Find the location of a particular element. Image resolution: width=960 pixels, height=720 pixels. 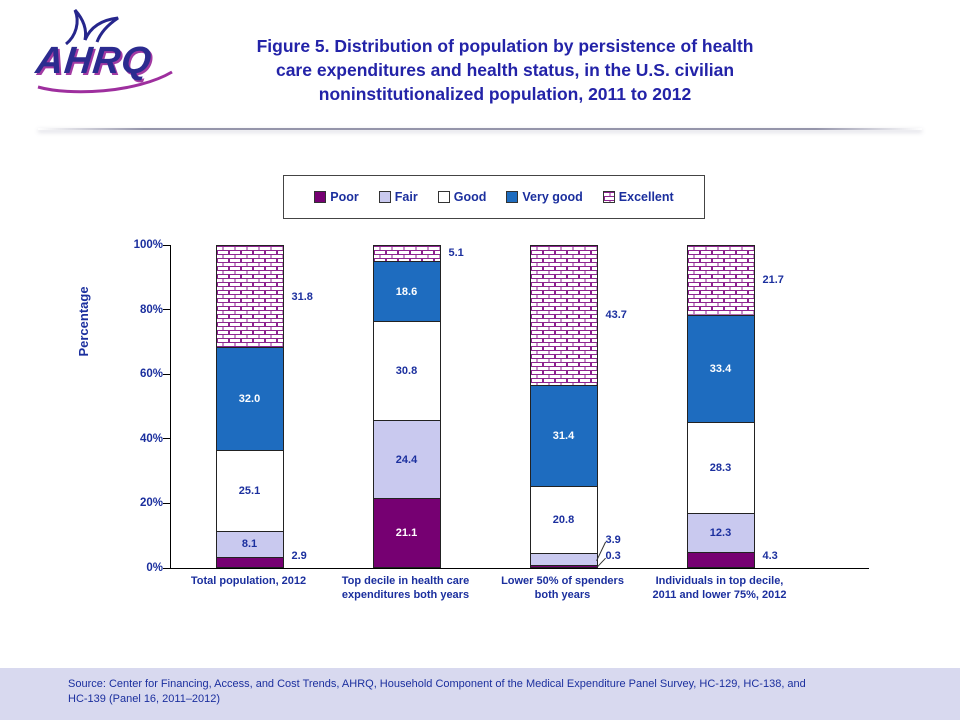

value-label: 30.8 is located at coordinates (406, 371).